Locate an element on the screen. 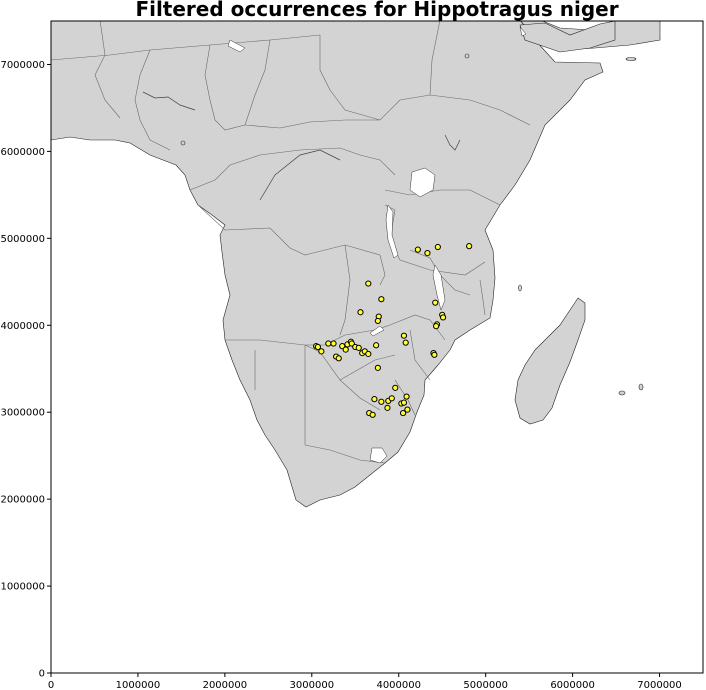 This screenshot has height=690, width=706. reunion is located at coordinates (622, 393).